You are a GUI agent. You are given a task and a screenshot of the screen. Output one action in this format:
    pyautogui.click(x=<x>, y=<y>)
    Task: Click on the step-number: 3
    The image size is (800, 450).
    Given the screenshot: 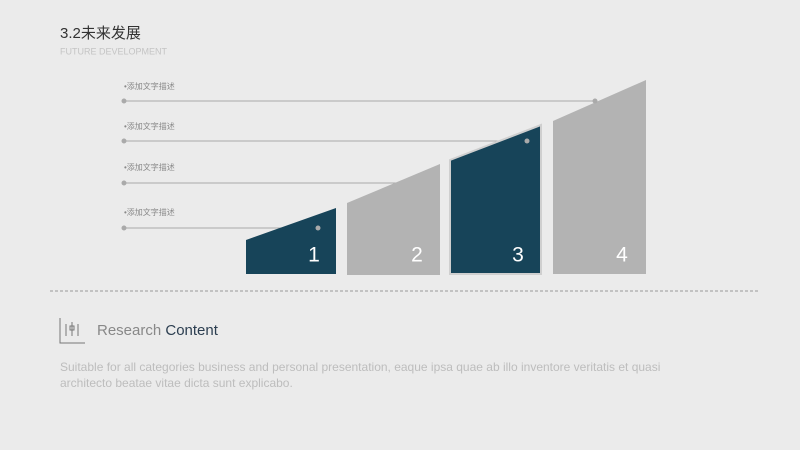 What is the action you would take?
    pyautogui.click(x=518, y=255)
    